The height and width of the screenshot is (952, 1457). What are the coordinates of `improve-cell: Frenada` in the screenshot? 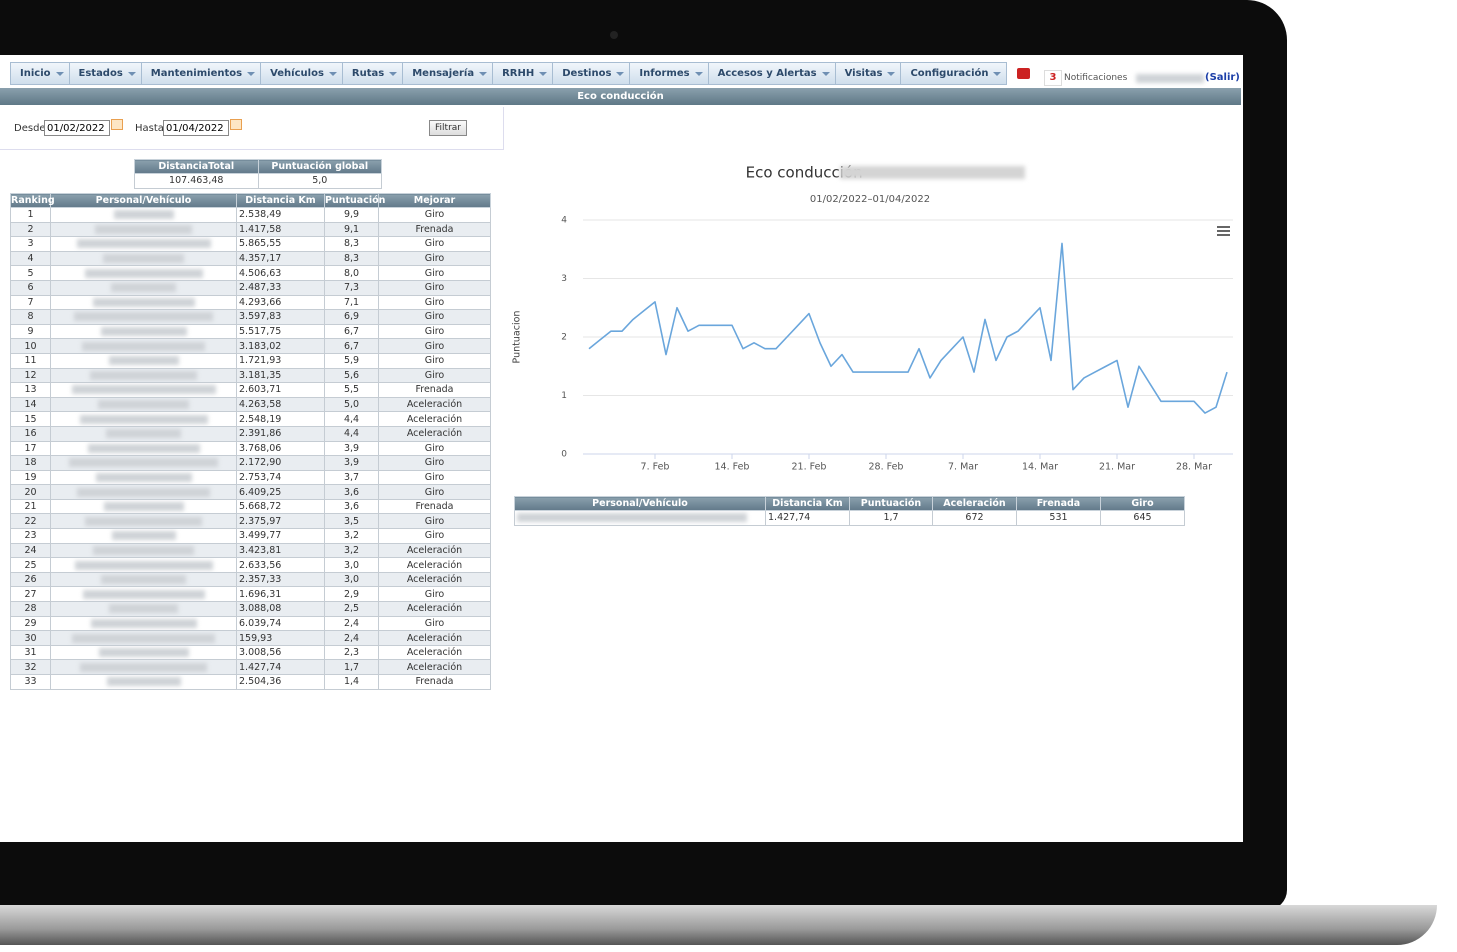 It's located at (434, 682).